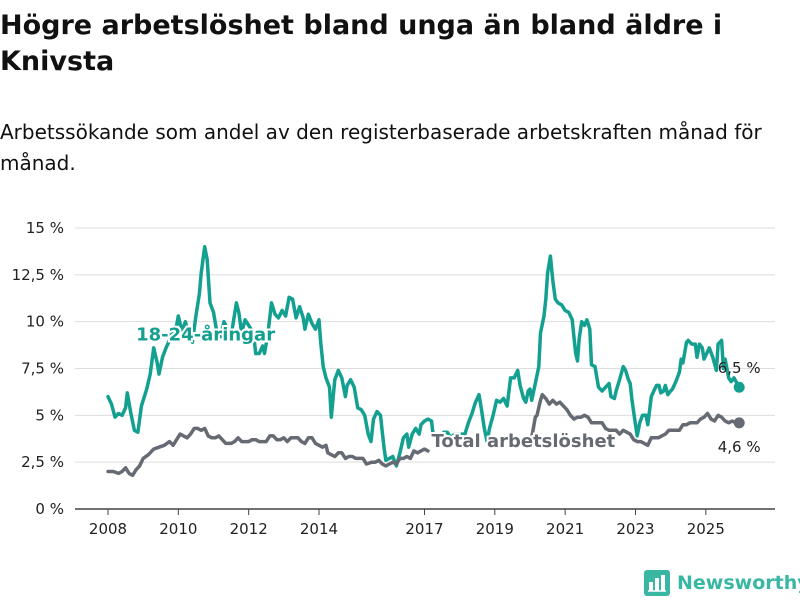  Describe the element at coordinates (635, 529) in the screenshot. I see `x-tick-label: 2023` at that location.